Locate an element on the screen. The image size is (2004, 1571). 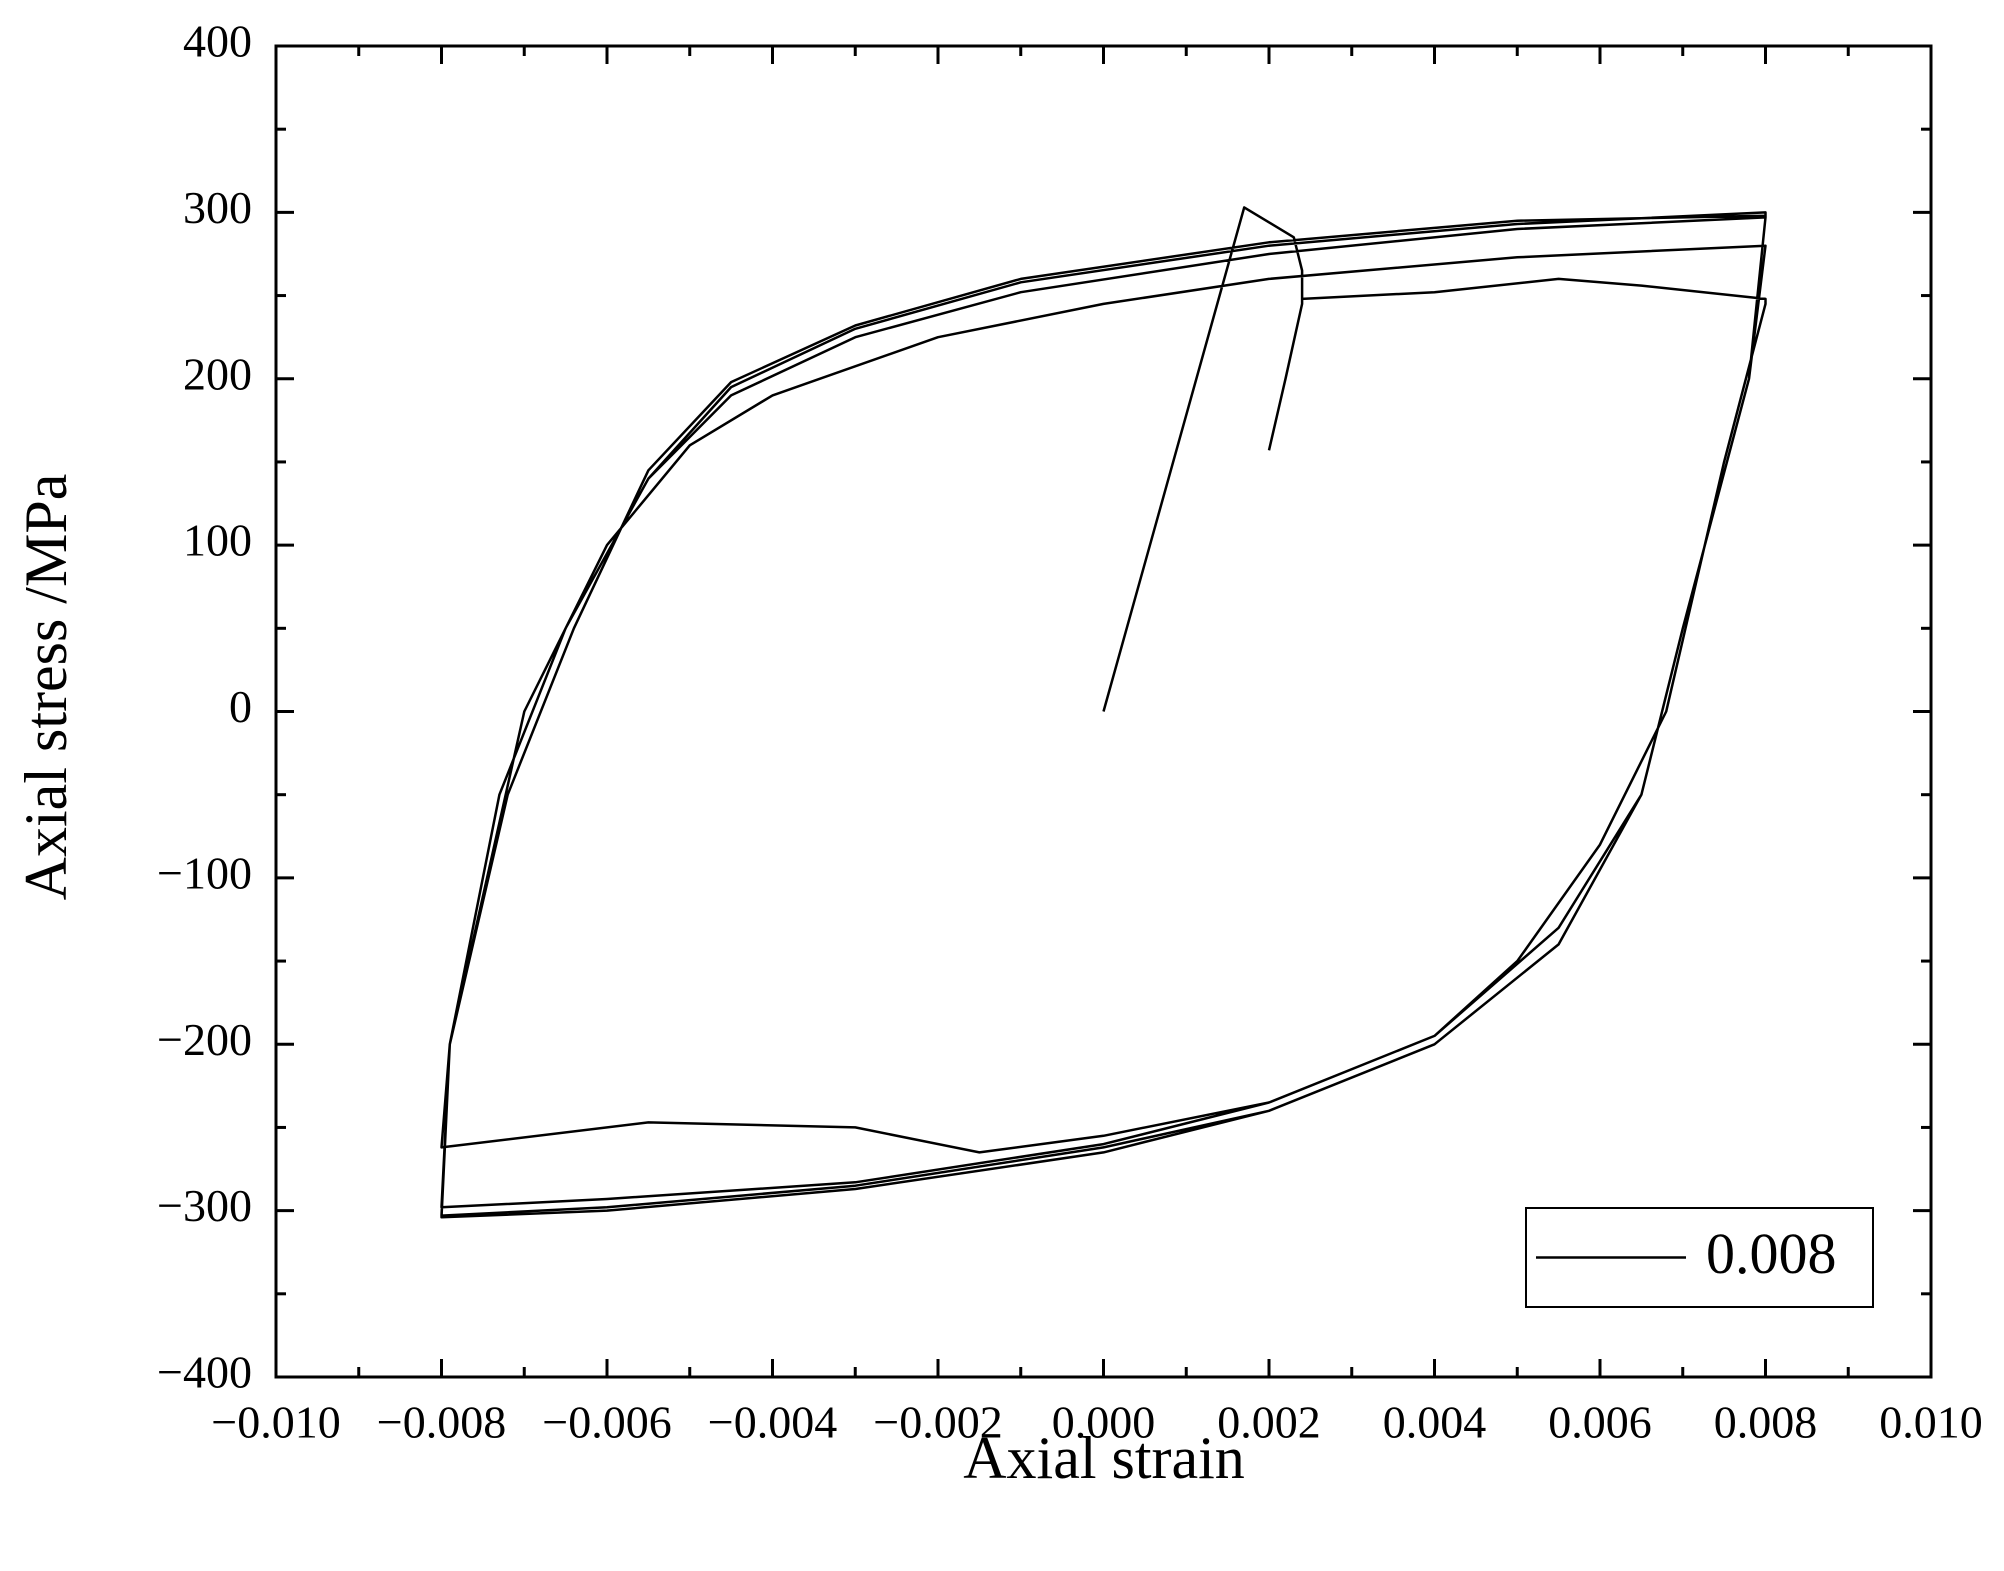
x-tick-label: 0.000 is located at coordinates (1104, 1422).